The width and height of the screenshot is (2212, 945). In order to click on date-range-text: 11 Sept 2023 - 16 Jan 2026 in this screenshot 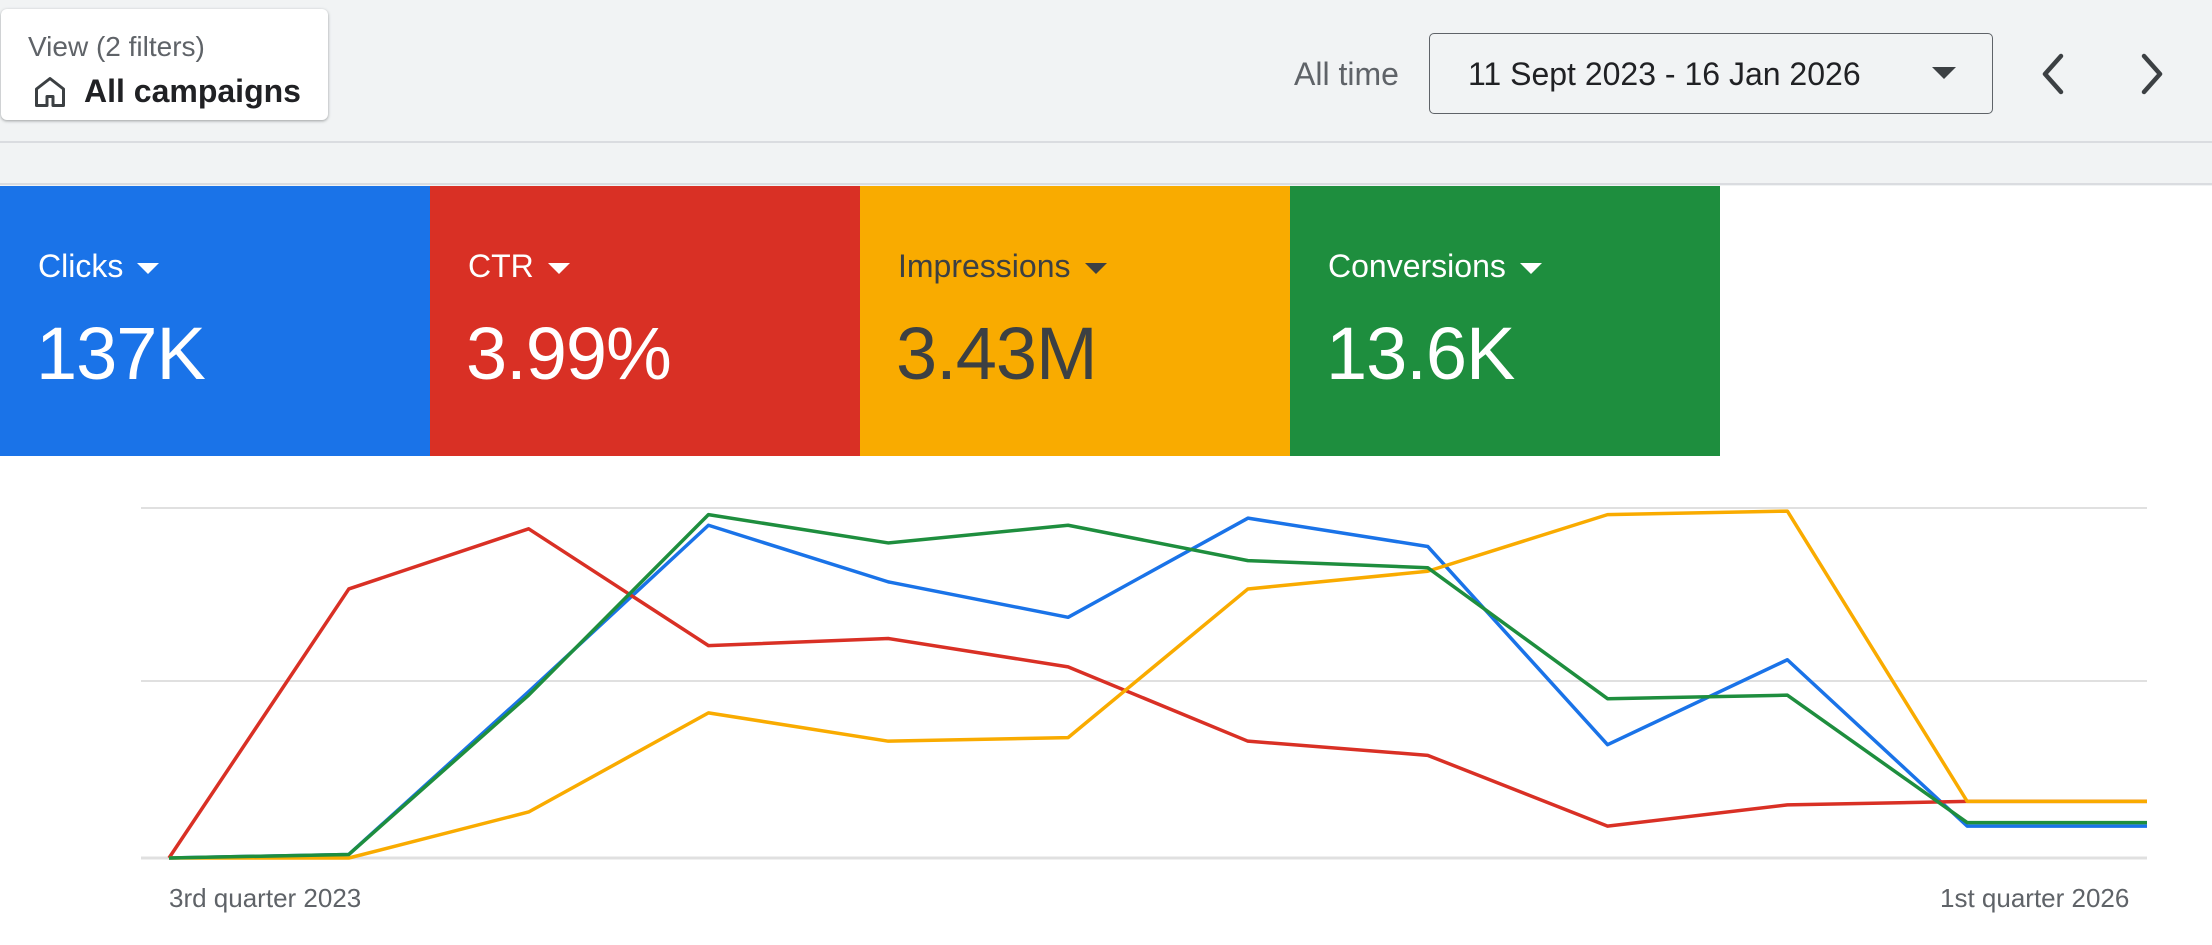, I will do `click(1664, 74)`.